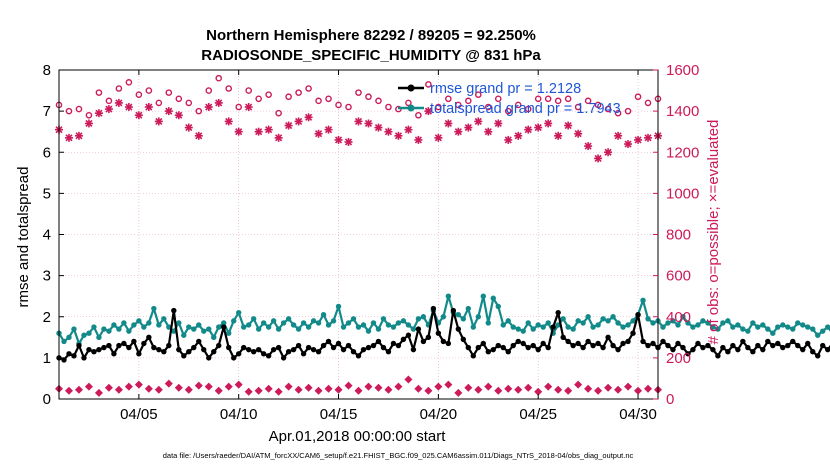 Image resolution: width=830 pixels, height=470 pixels. Describe the element at coordinates (371, 55) in the screenshot. I see `chart-subtitle: RADIOSONDE_SPECIFIC_HUMIDITY @ 831 hPa` at that location.